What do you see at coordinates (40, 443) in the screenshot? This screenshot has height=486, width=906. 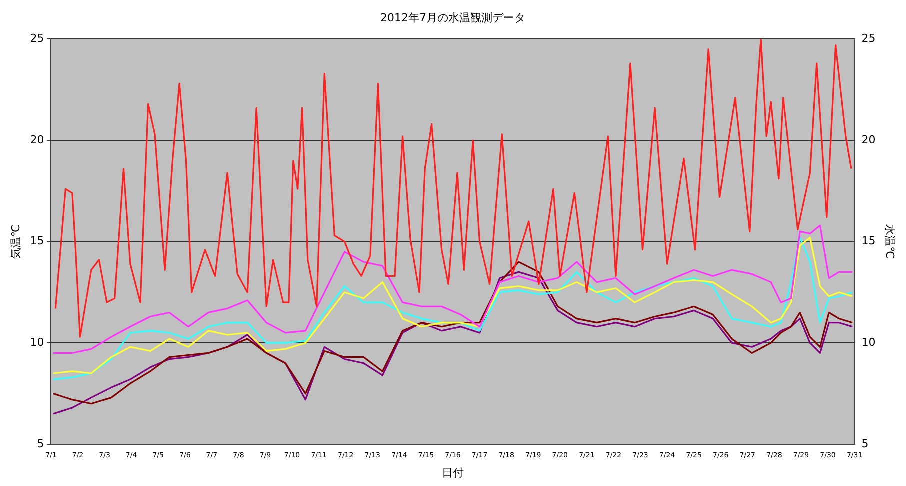 I see `y-tick-label: 5` at bounding box center [40, 443].